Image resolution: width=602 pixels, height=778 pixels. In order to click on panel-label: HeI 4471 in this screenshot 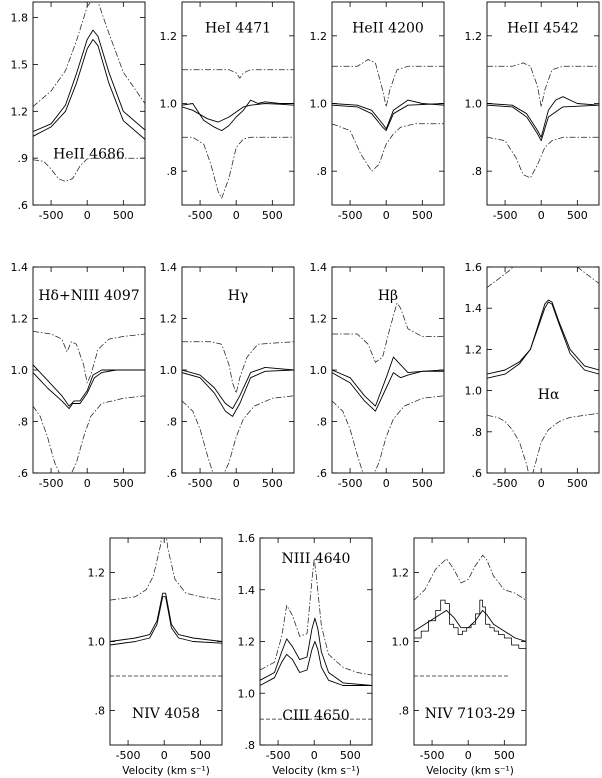, I will do `click(238, 28)`.